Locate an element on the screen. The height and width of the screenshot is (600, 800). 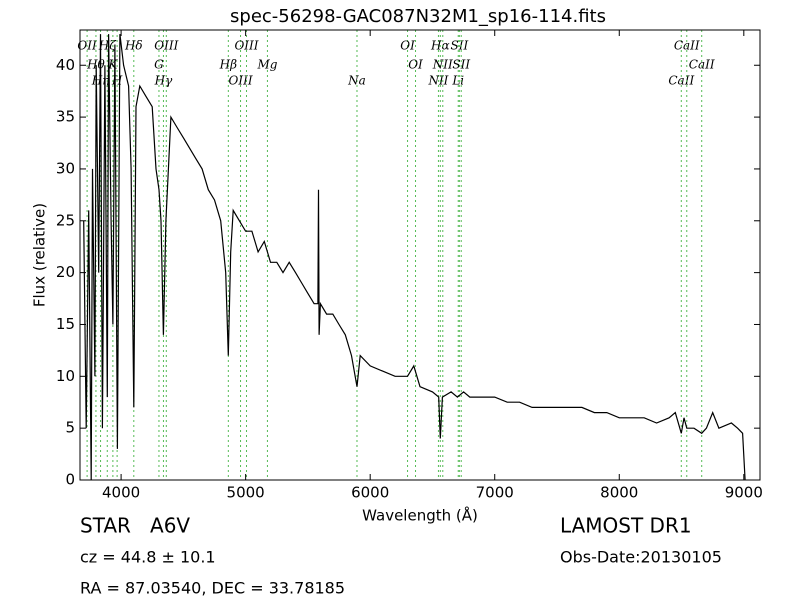
spectral-line-label: OII is located at coordinates (87, 46).